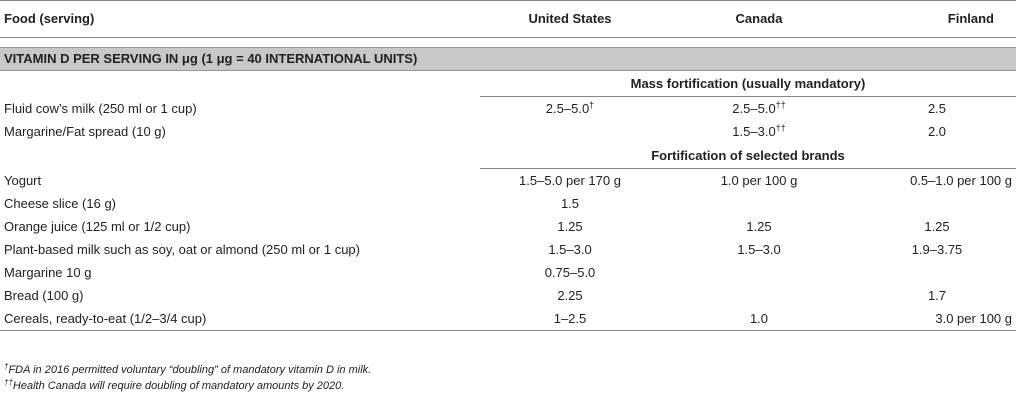  Describe the element at coordinates (748, 156) in the screenshot. I see `subheading-selected-brands: Fortification of selected brands` at that location.